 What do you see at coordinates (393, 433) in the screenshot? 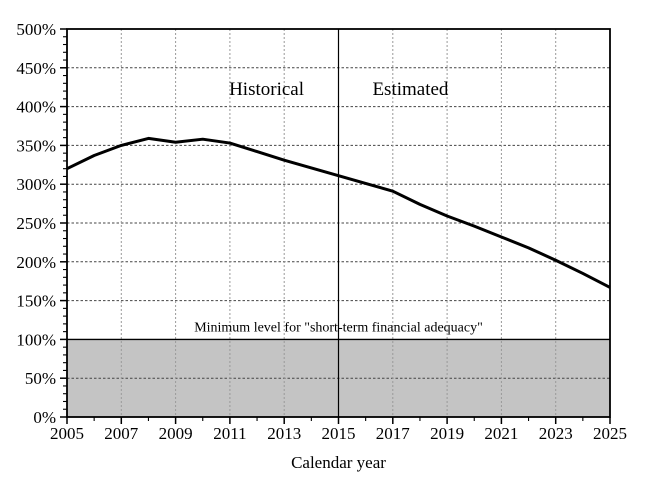
I see `x-tick-label: 2017` at bounding box center [393, 433].